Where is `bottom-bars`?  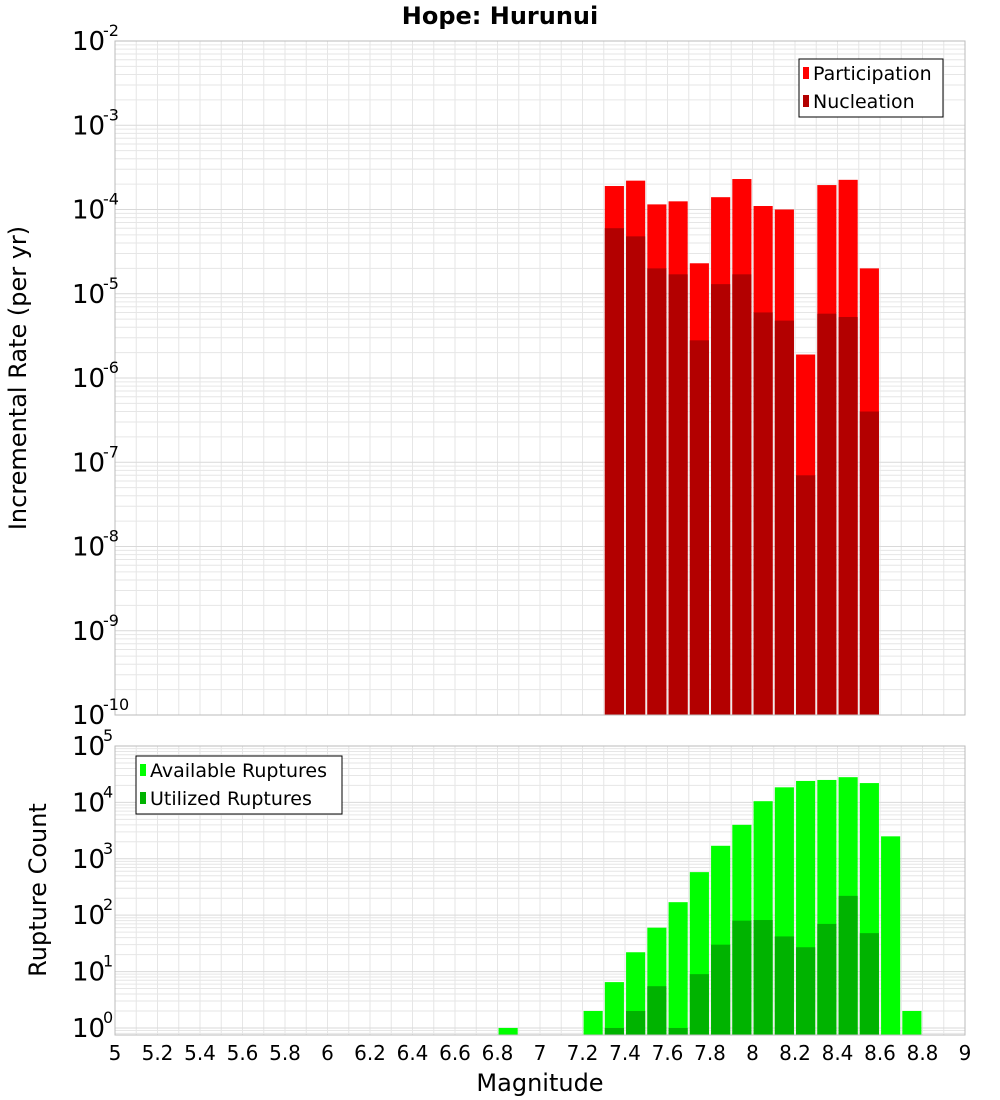 bottom-bars is located at coordinates (710, 906).